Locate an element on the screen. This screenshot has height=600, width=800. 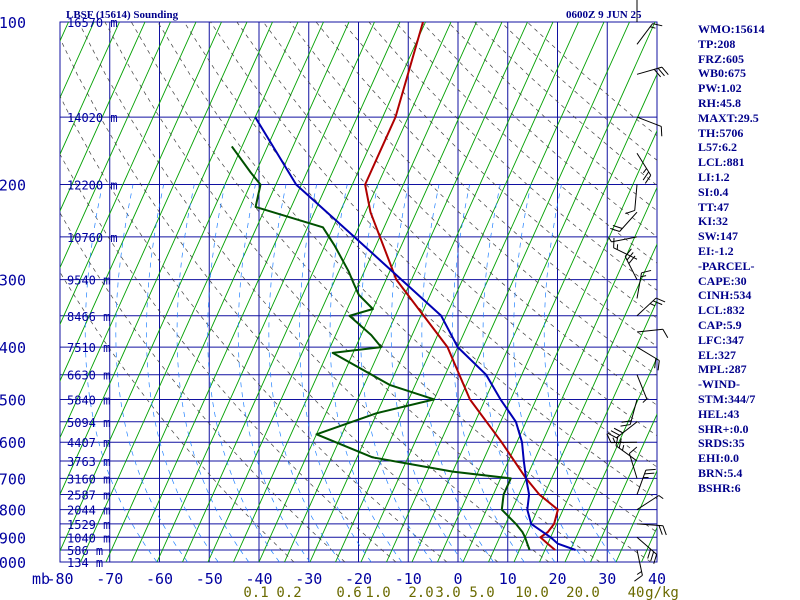
index-item: EHI:0.0 is located at coordinates (719, 458).